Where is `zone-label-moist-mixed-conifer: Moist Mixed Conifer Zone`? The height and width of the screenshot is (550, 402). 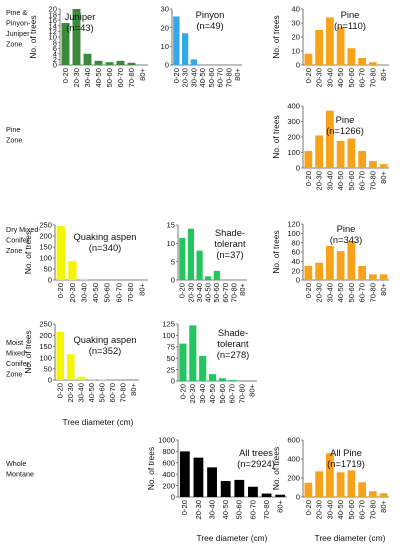
zone-label-moist-mixed-conifer: Moist Mixed Conifer Zone is located at coordinates (18, 358).